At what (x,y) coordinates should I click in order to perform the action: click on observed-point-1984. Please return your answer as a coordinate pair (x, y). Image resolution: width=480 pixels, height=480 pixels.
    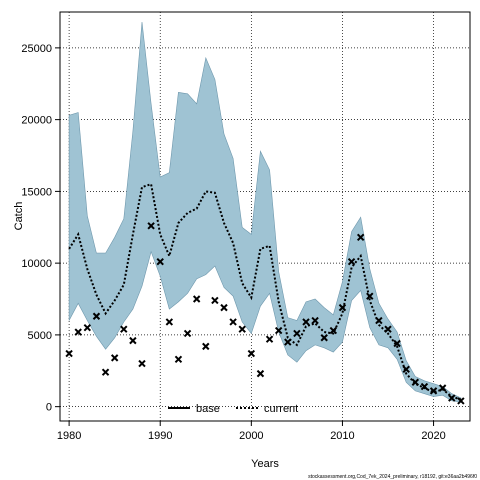
    Looking at the image, I should click on (105, 372).